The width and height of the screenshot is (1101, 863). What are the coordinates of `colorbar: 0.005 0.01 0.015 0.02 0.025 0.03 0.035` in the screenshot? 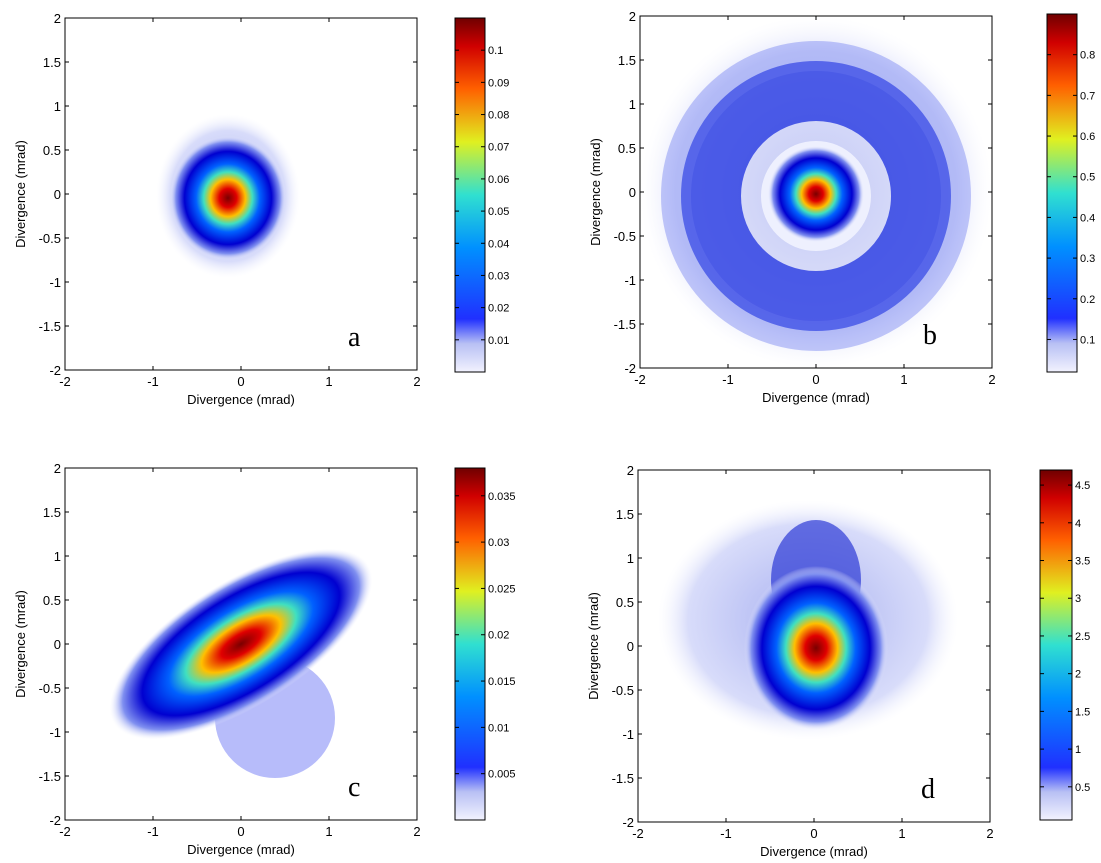 It's located at (485, 644).